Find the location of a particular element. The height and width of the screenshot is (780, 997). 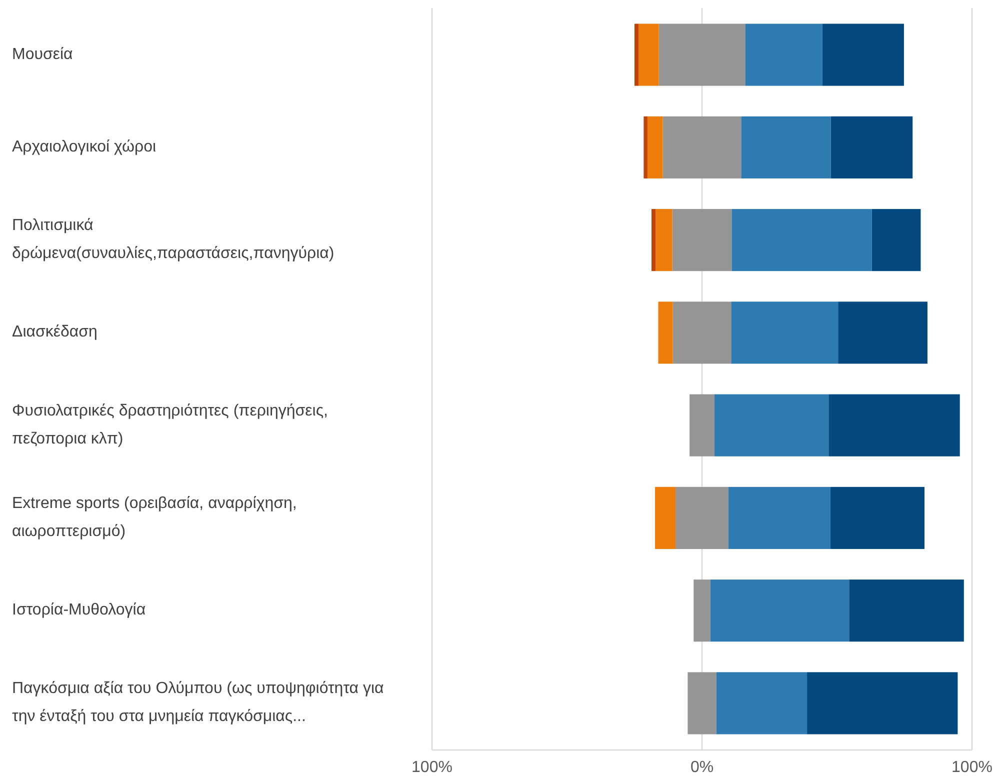

y-tick-label: Αρχαιολογικοί χώροι is located at coordinates (84, 147).